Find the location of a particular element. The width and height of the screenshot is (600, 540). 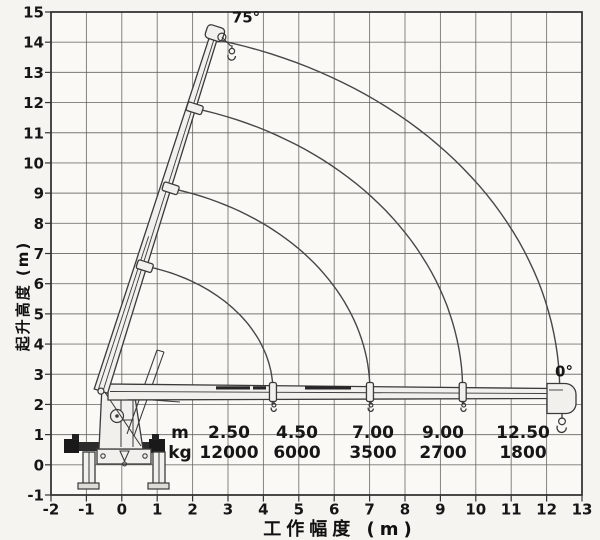

load-radius-row: m 2.50 4.50 7.00 9.00 12.50 is located at coordinates (360, 433).